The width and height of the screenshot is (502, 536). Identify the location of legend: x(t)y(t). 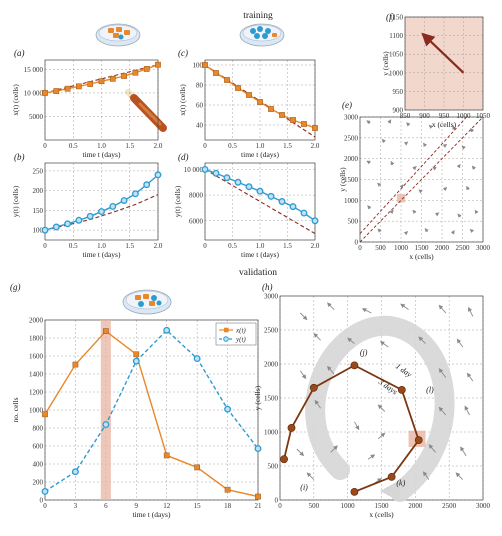
(236, 334).